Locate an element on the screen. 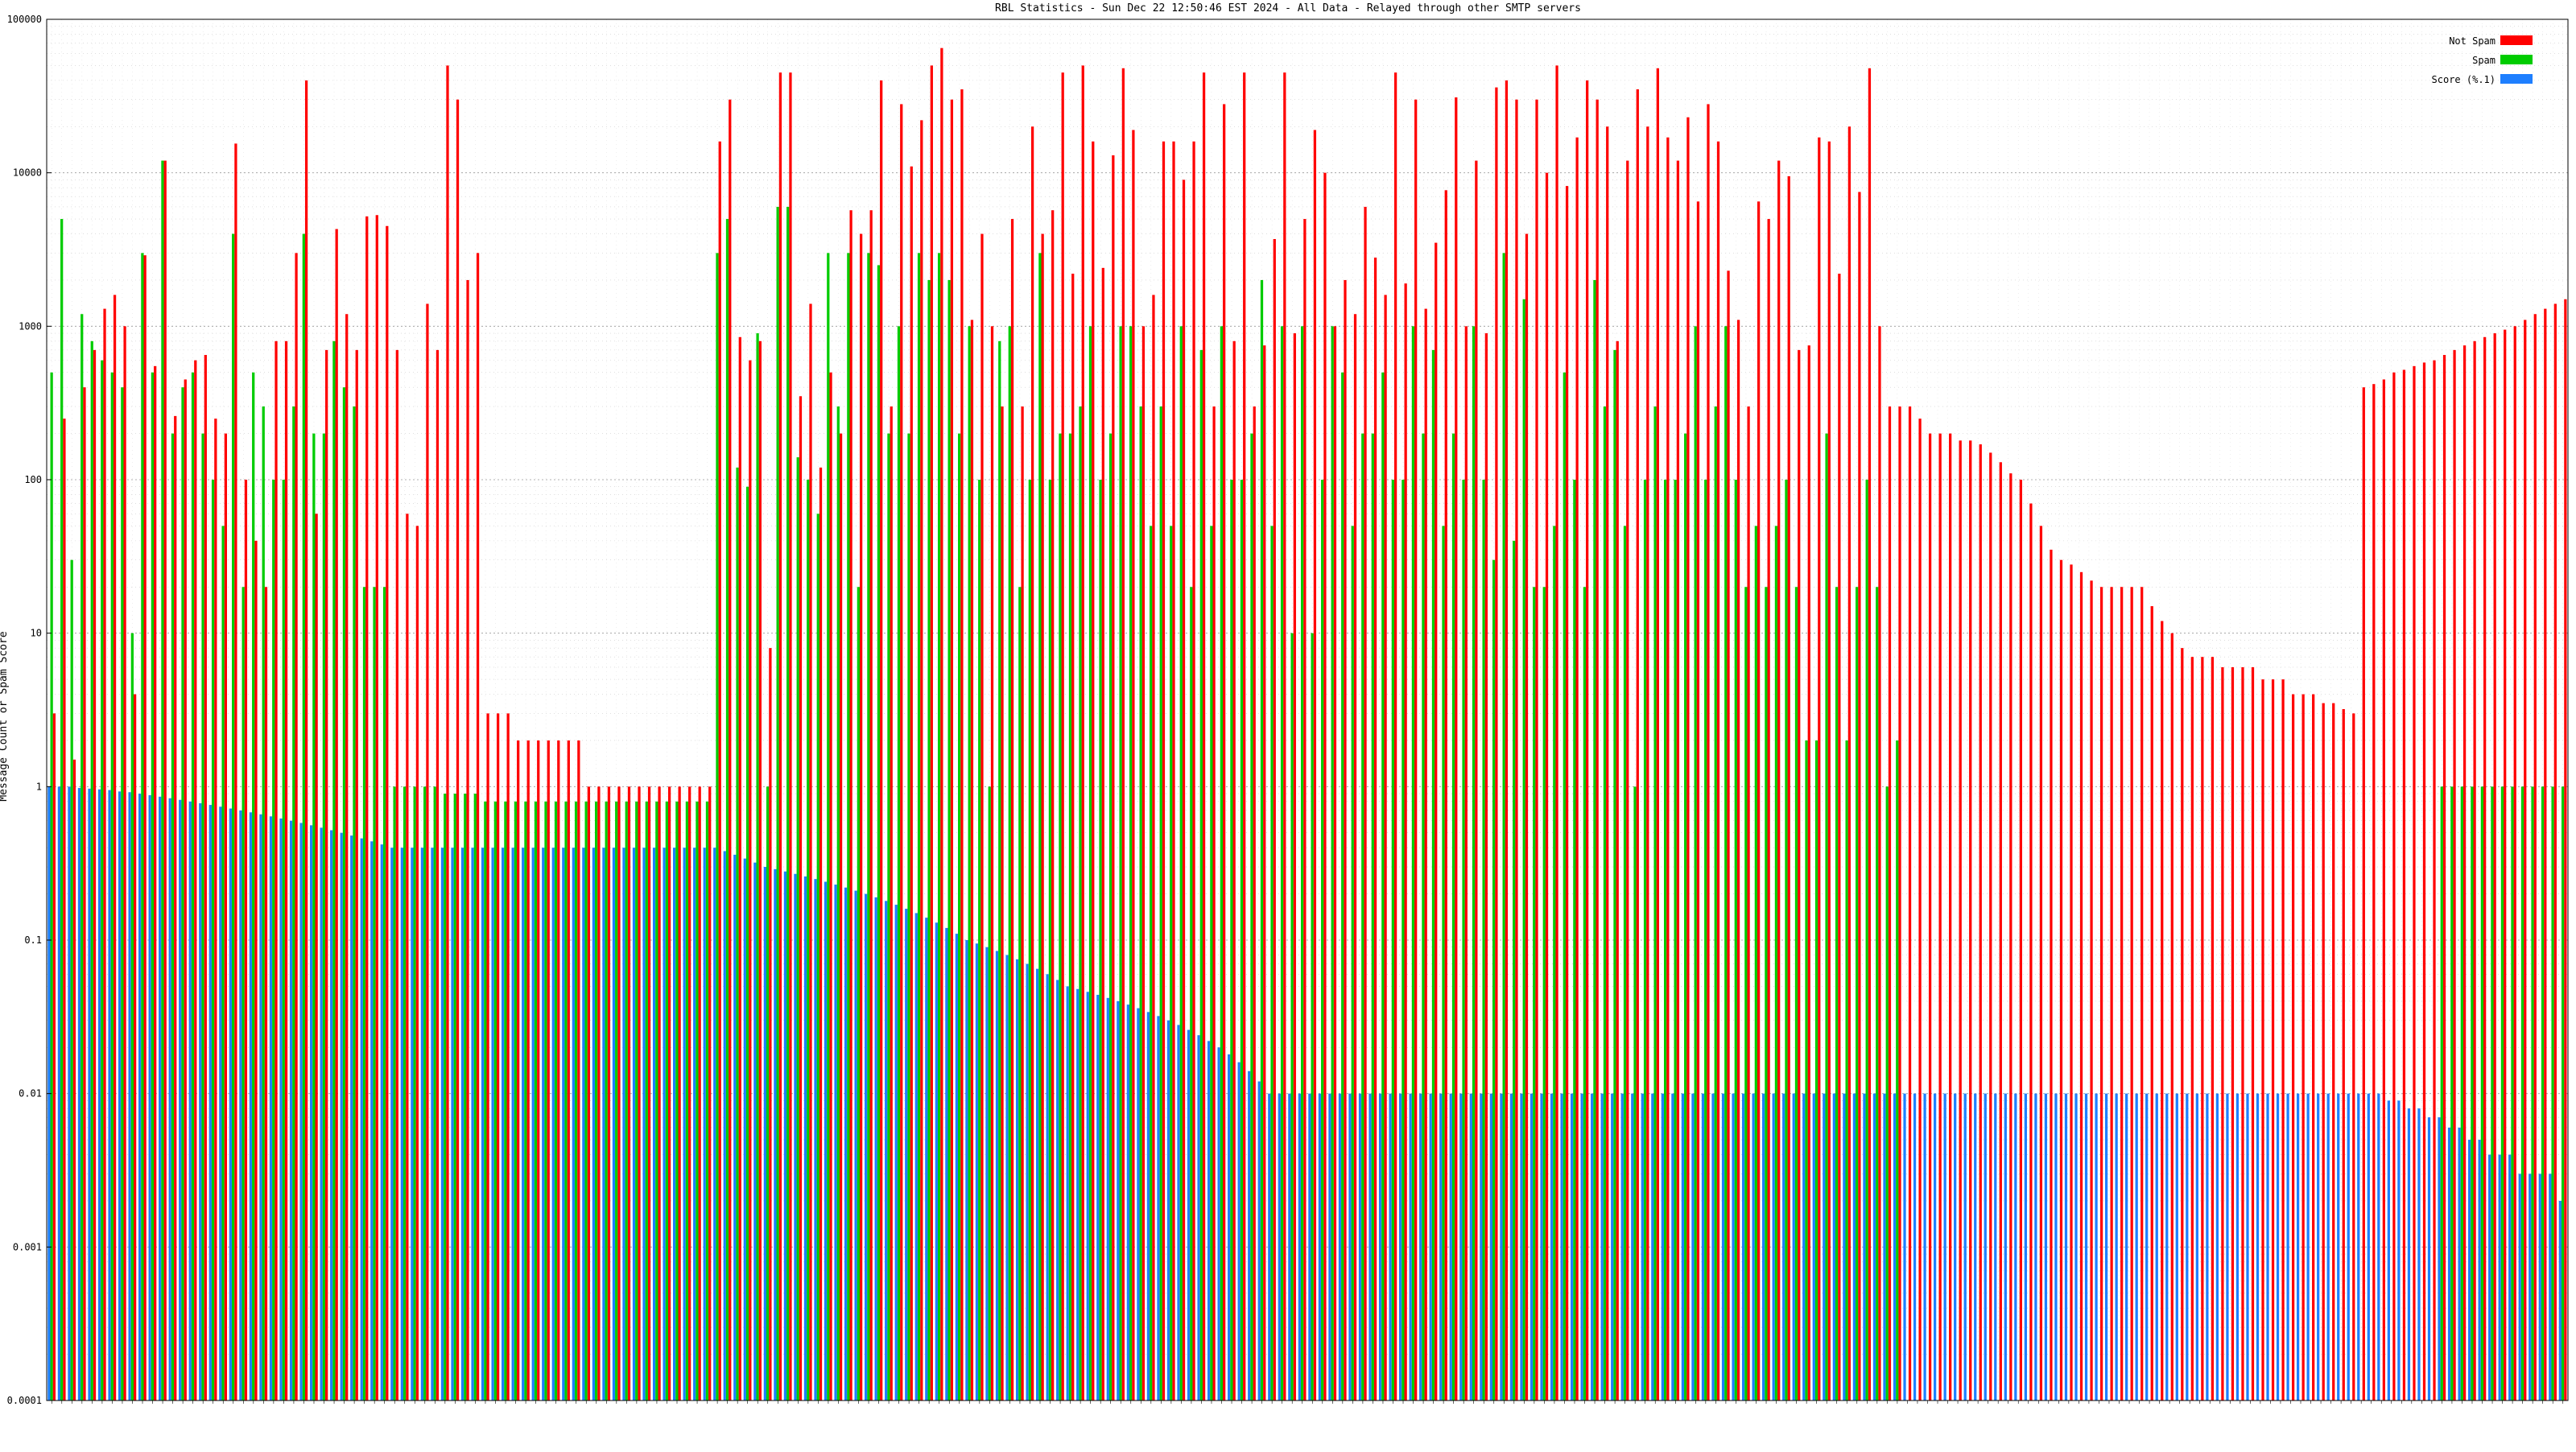 The width and height of the screenshot is (2576, 1452). legend: Not Spam Spam Score (%.1) is located at coordinates (2482, 60).